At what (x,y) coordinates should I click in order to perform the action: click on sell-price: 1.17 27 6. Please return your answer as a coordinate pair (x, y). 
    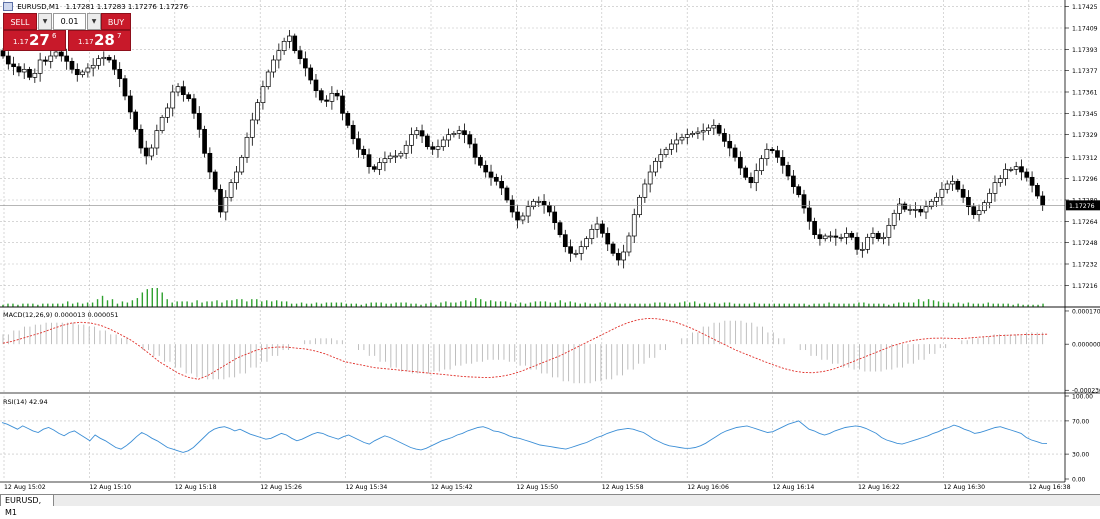
    Looking at the image, I should click on (34, 40).